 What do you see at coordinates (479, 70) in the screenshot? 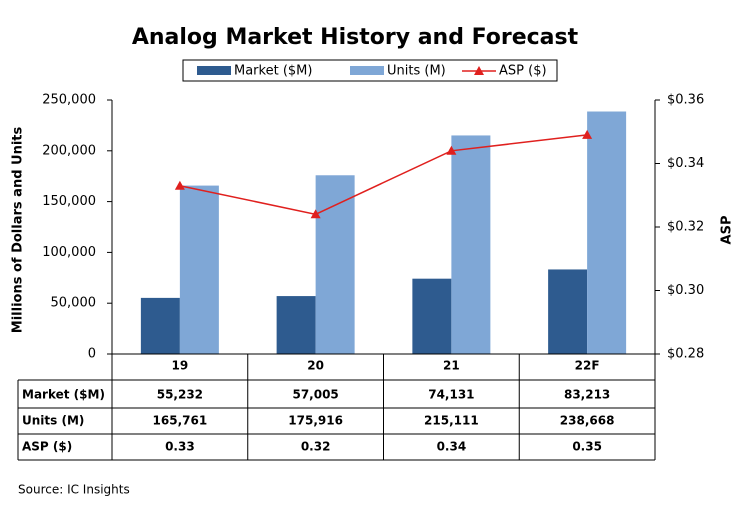
I see `legend-marker` at bounding box center [479, 70].